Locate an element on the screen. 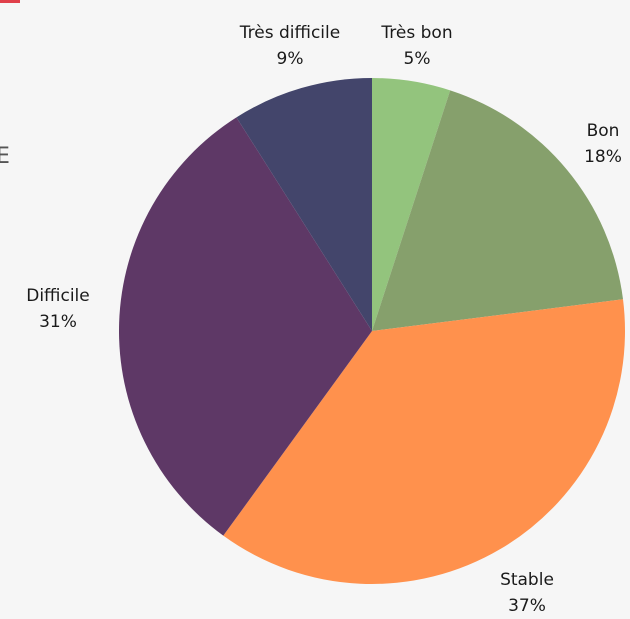  slice-label: Très difficile is located at coordinates (289, 33).